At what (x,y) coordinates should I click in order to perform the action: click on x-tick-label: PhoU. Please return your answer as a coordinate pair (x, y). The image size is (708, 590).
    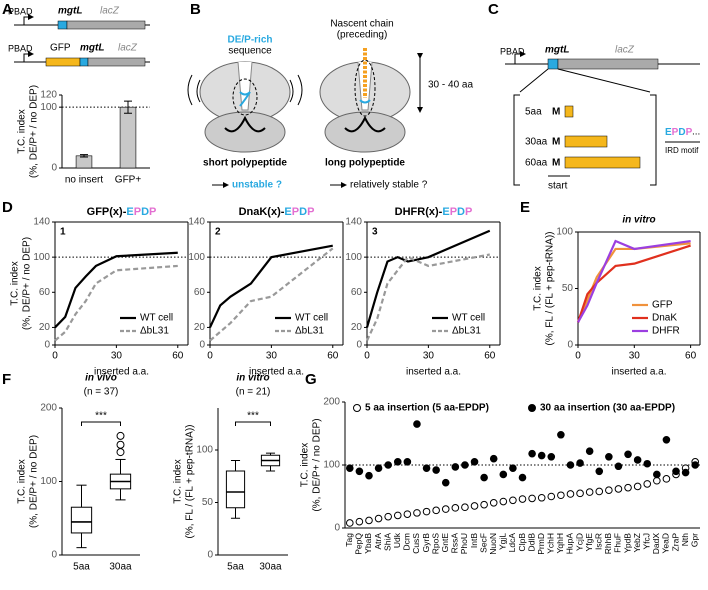
    Looking at the image, I should click on (464, 543).